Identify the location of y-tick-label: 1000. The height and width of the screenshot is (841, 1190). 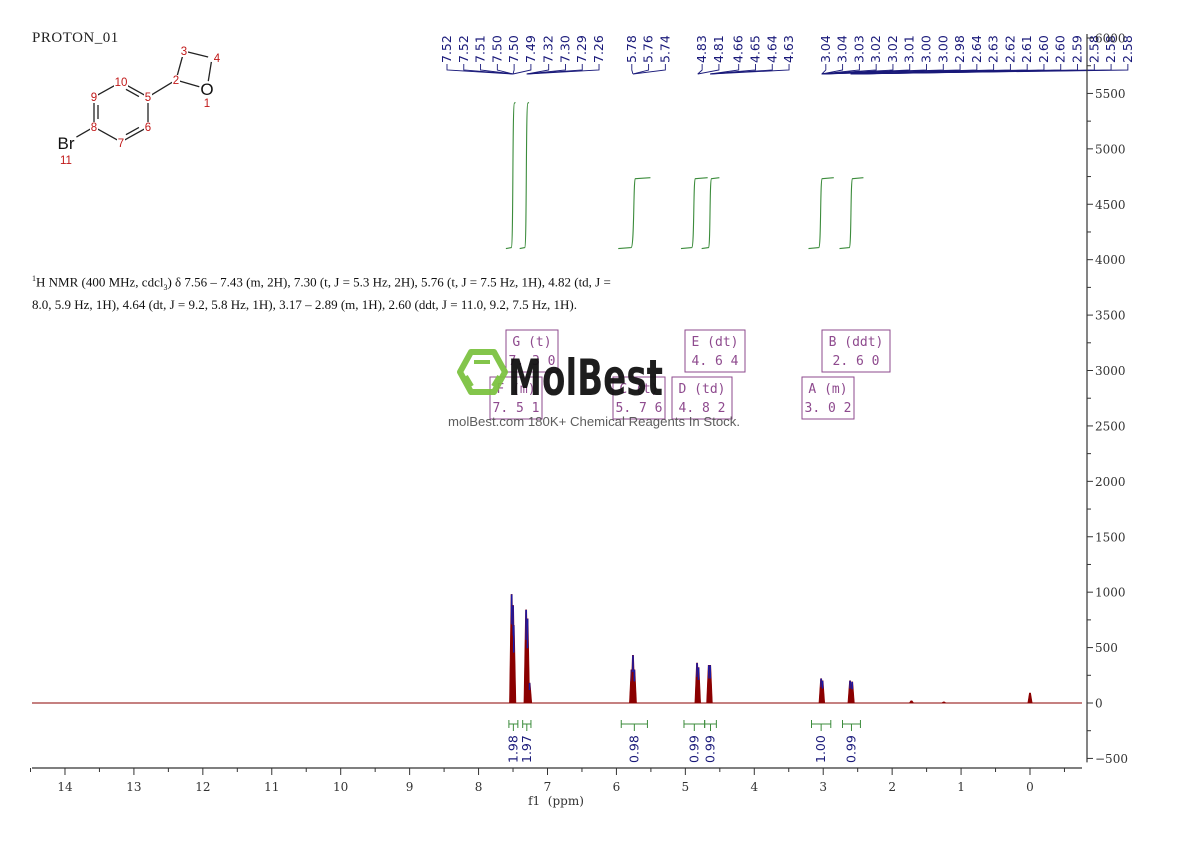
(1110, 593).